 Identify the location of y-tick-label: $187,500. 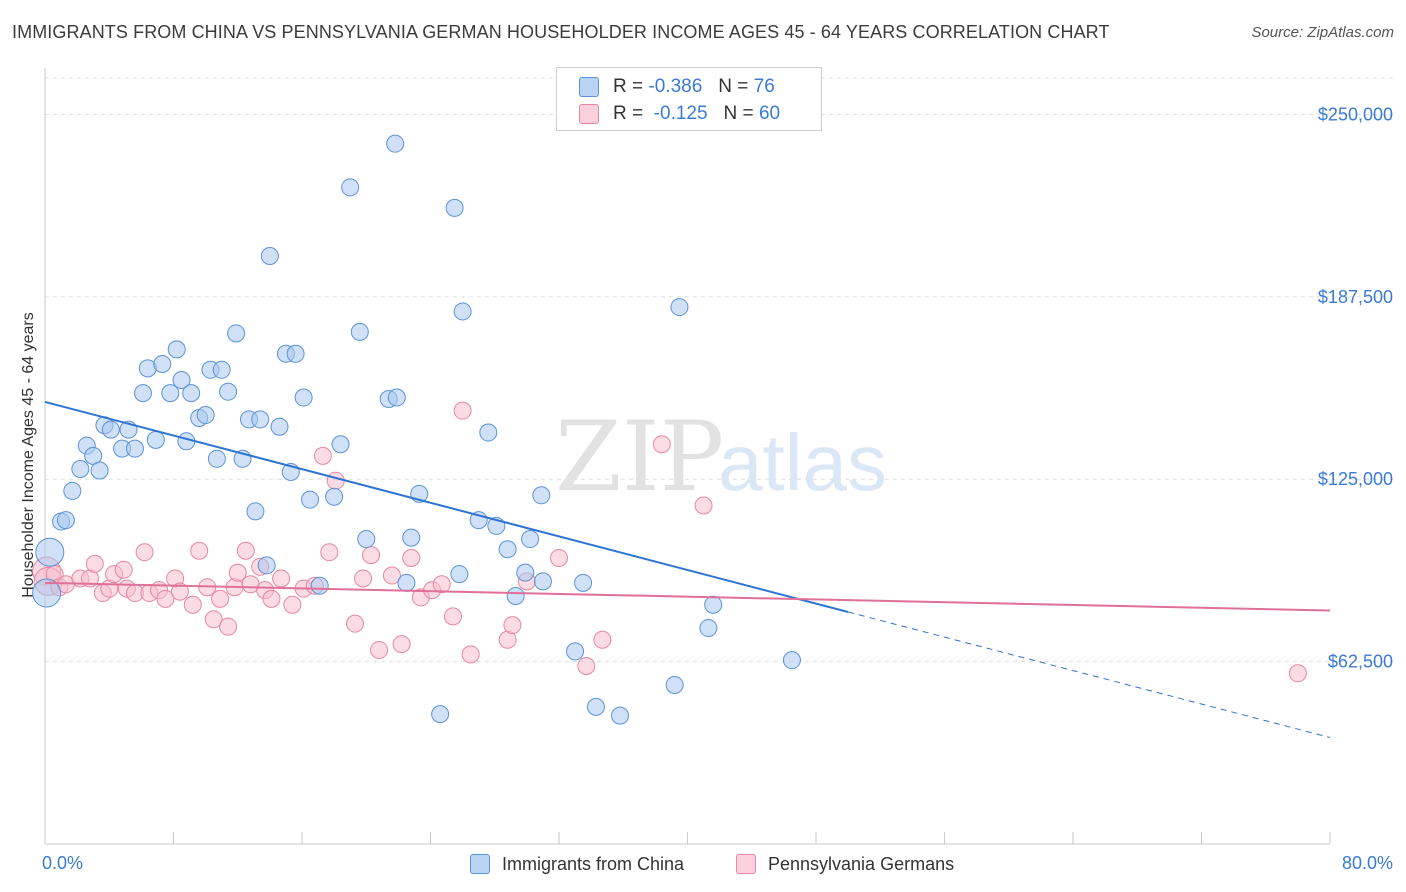
(1355, 297).